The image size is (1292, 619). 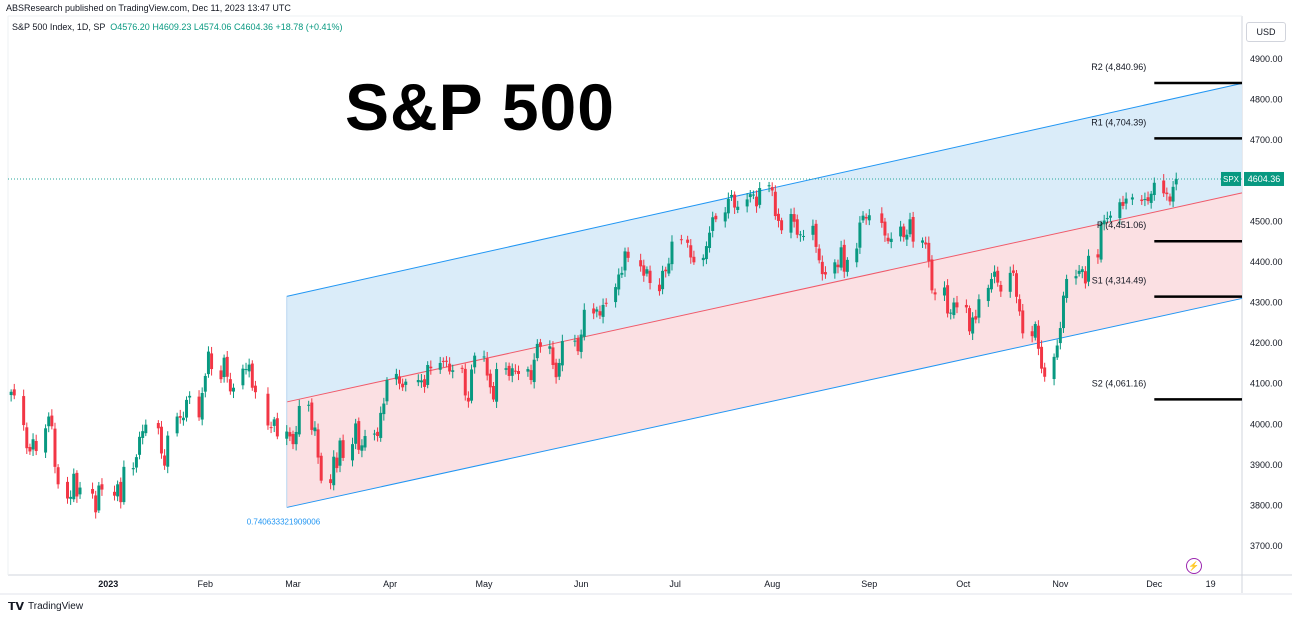 What do you see at coordinates (1266, 303) in the screenshot?
I see `y-tick-label: 4300.00` at bounding box center [1266, 303].